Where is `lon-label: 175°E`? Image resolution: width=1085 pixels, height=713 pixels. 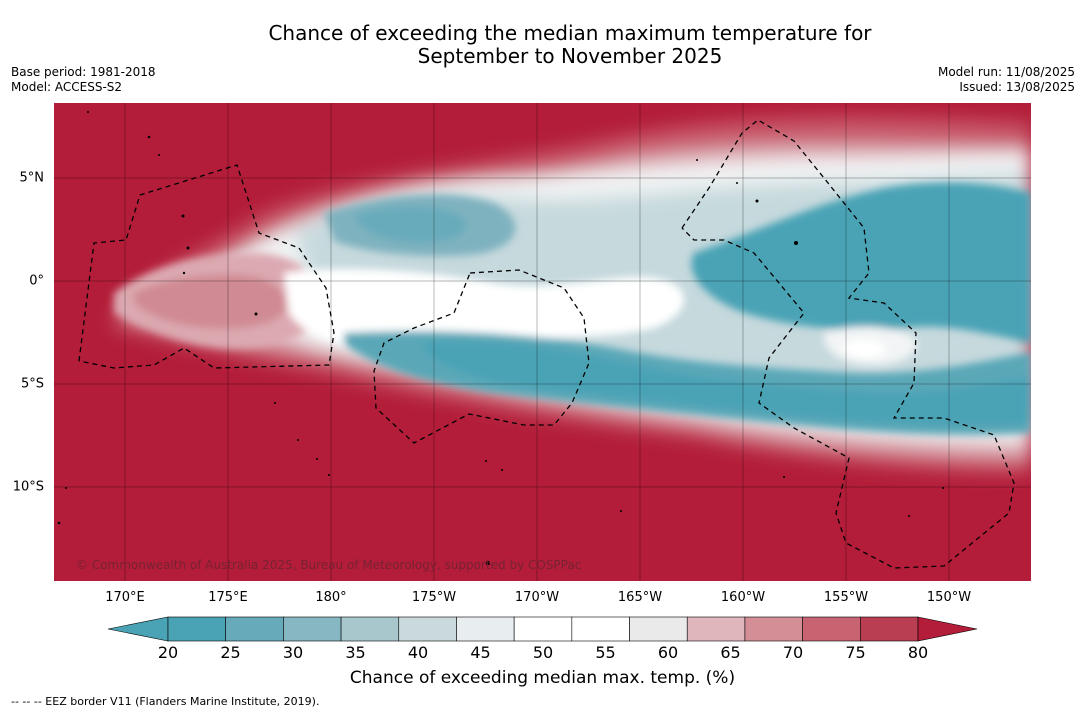 lon-label: 175°E is located at coordinates (228, 597).